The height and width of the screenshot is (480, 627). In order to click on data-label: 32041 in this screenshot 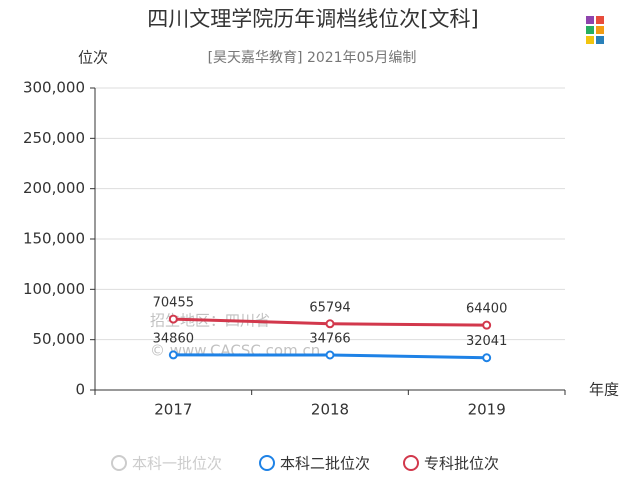, I will do `click(486, 341)`.